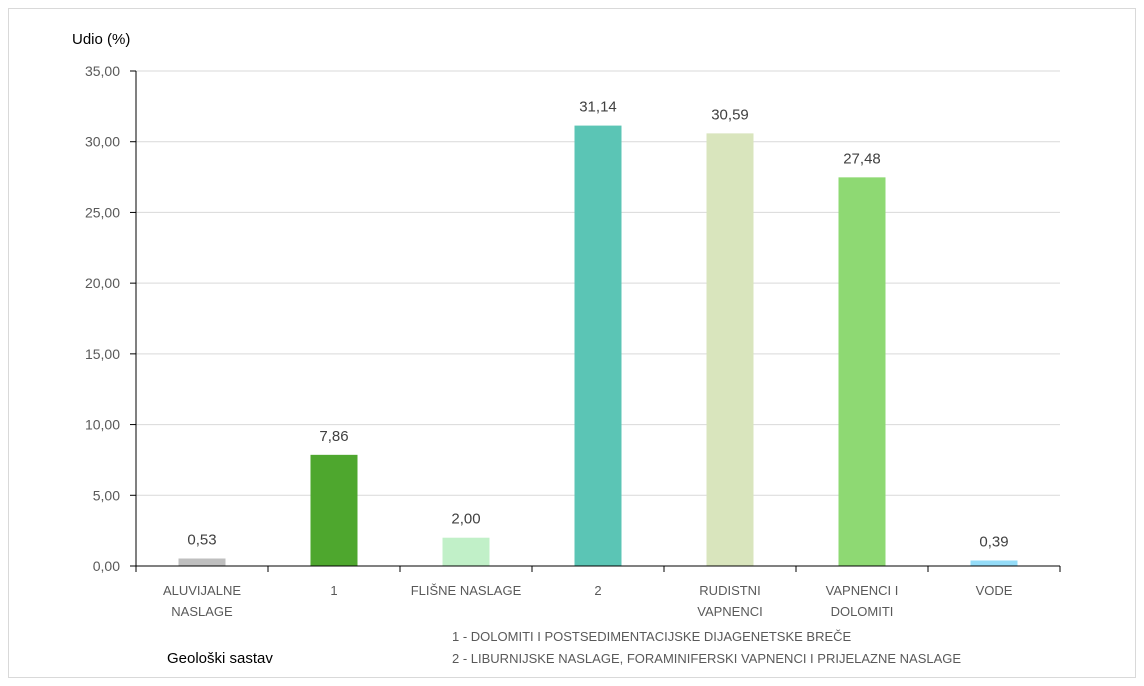 This screenshot has height=686, width=1144. What do you see at coordinates (333, 436) in the screenshot?
I see `value-label: 7,86` at bounding box center [333, 436].